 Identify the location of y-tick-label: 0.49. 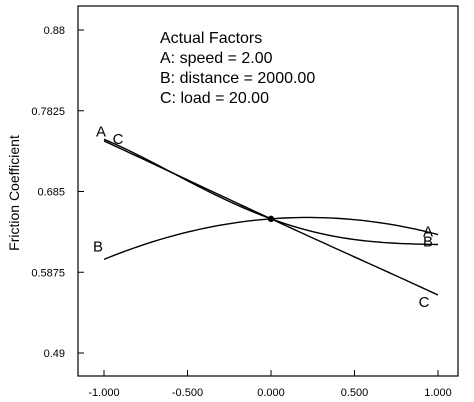
(54, 354).